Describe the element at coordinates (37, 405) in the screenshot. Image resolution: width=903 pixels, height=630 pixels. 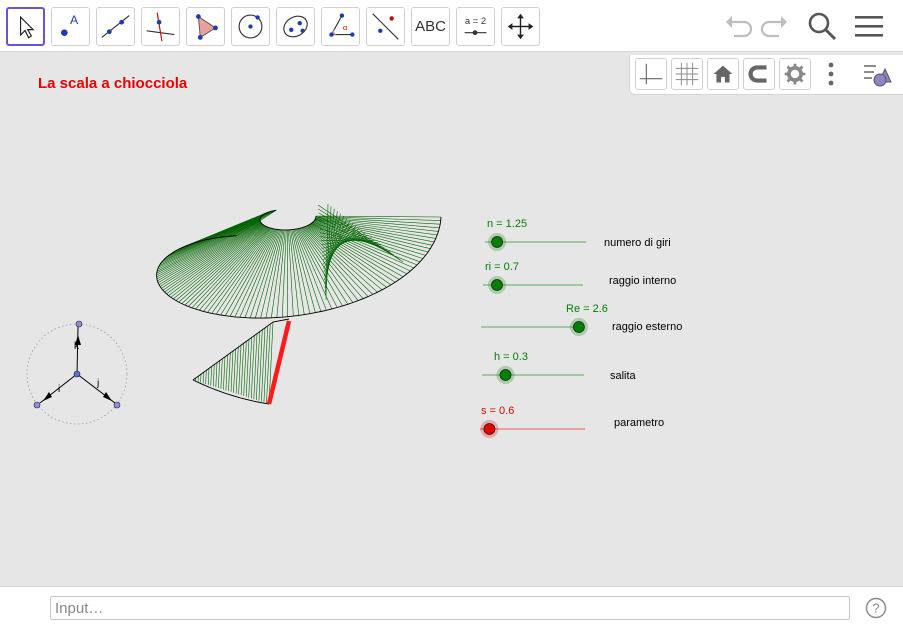
I see `i-axis-handle` at that location.